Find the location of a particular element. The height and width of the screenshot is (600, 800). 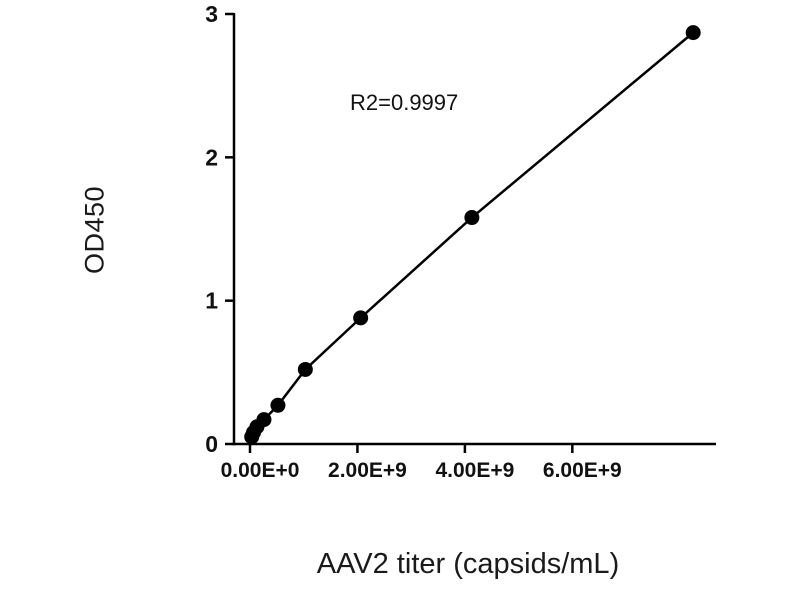

x-tick-label: 4.00E+9 is located at coordinates (474, 470).